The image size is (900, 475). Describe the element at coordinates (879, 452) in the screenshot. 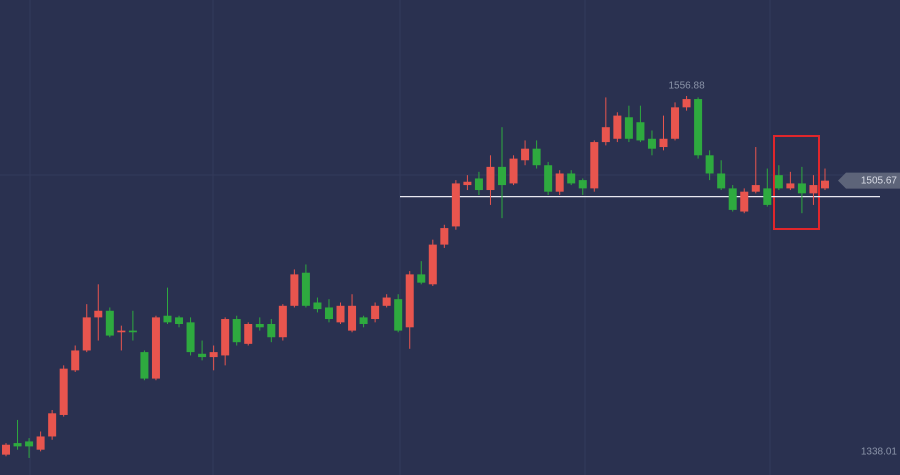

I see `low-label: 1338.01` at that location.